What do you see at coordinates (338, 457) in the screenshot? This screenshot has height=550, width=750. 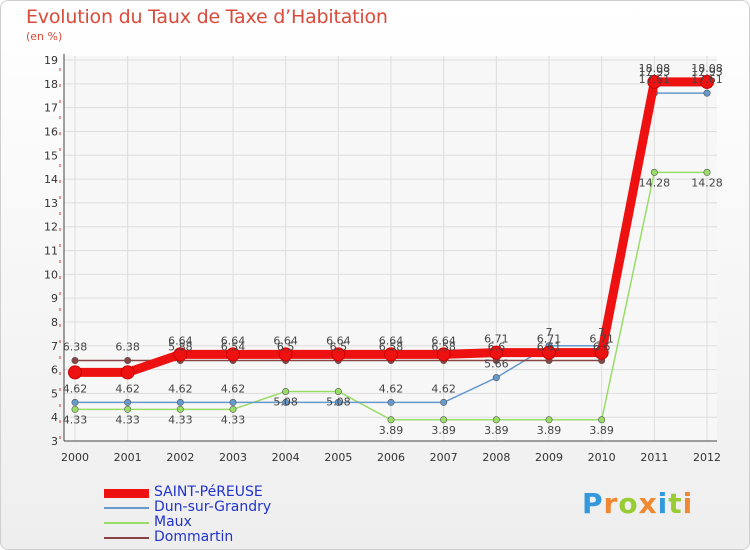 I see `x-tick-label: 2005` at bounding box center [338, 457].